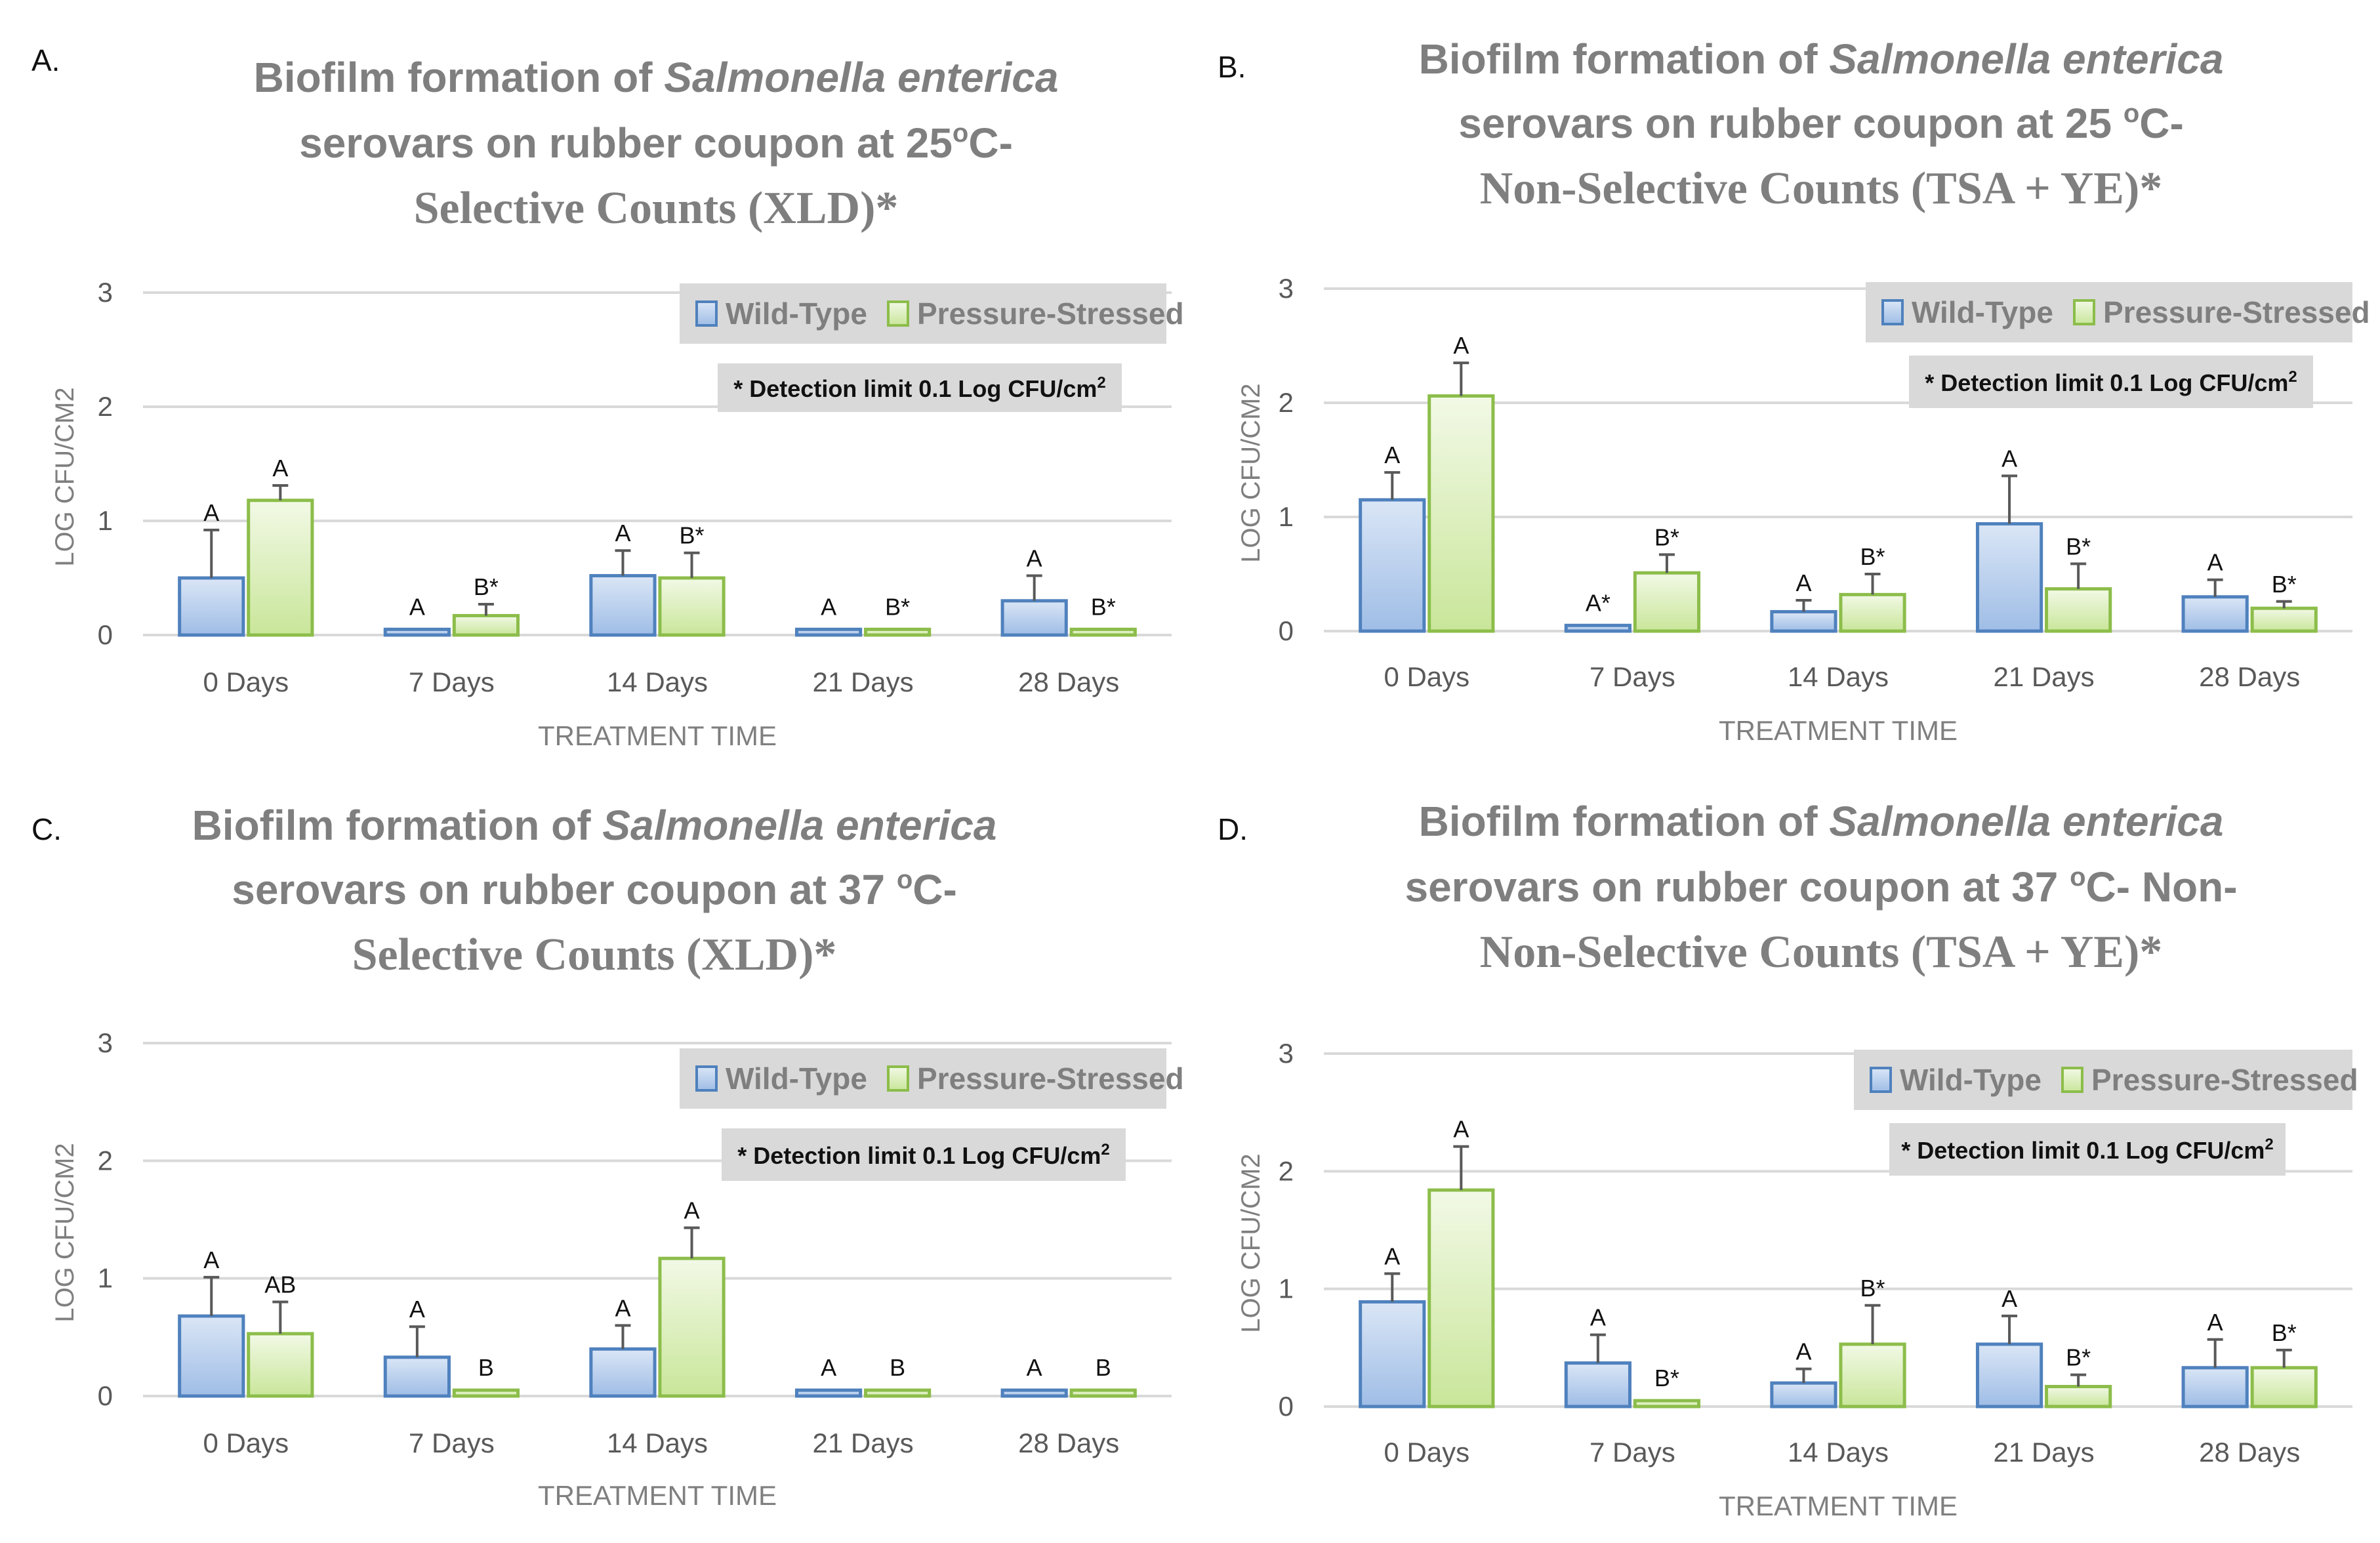 The image size is (2380, 1543). What do you see at coordinates (46, 829) in the screenshot?
I see `panel-letter: C.` at bounding box center [46, 829].